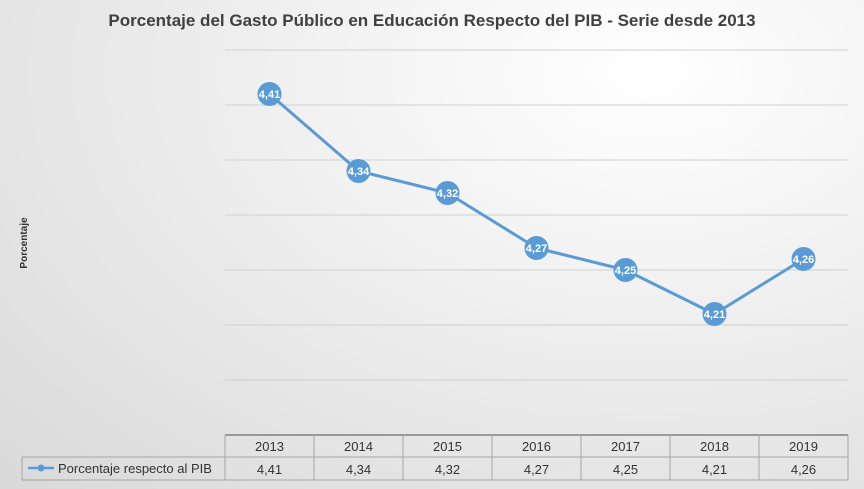 This screenshot has height=489, width=864. I want to click on data-label: 4,34, so click(359, 172).